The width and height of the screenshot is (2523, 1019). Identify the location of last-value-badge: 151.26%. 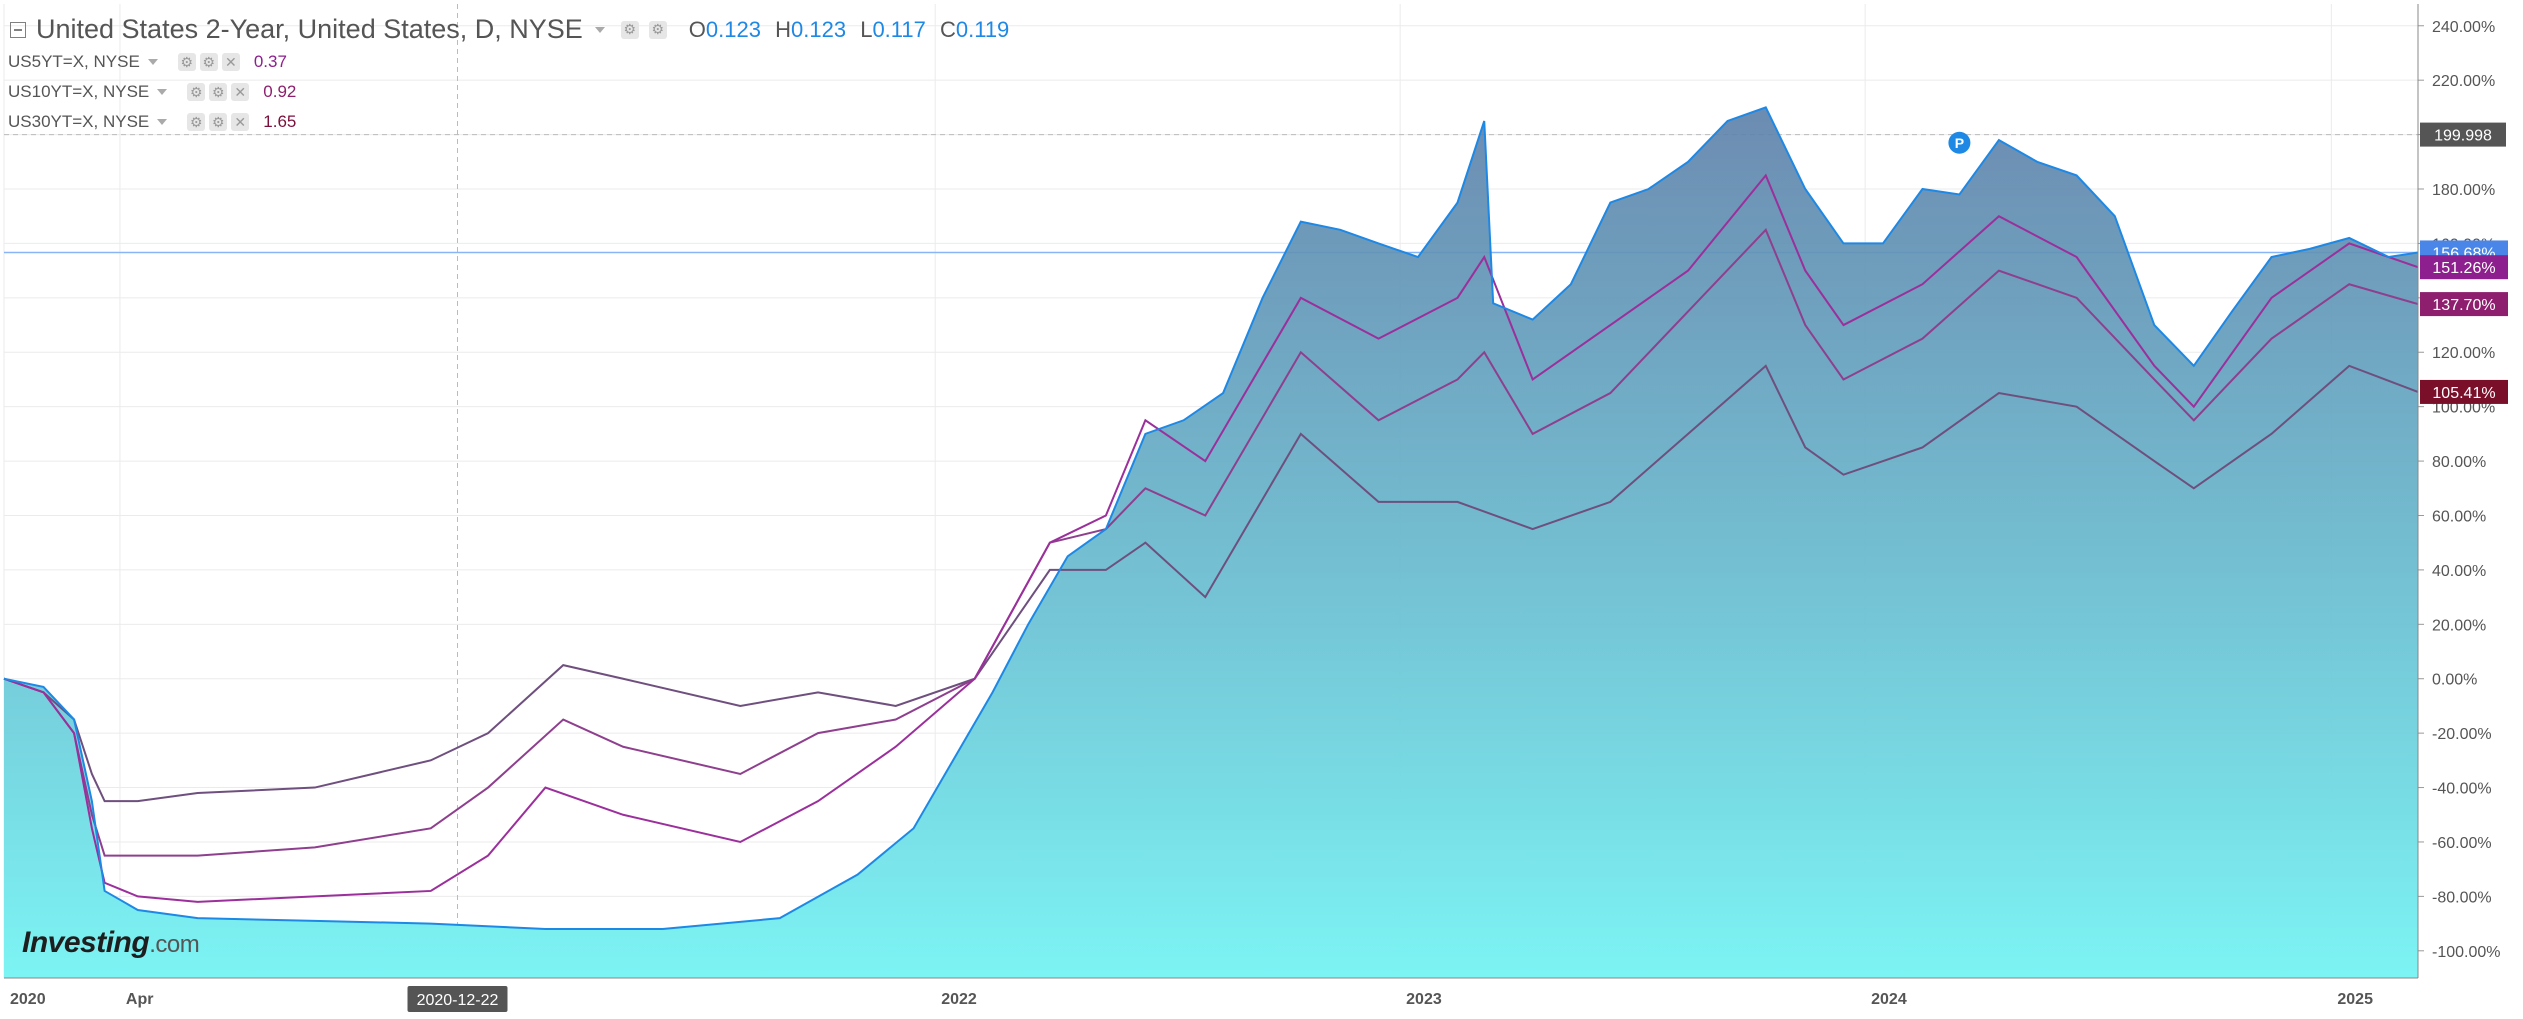
(2464, 267).